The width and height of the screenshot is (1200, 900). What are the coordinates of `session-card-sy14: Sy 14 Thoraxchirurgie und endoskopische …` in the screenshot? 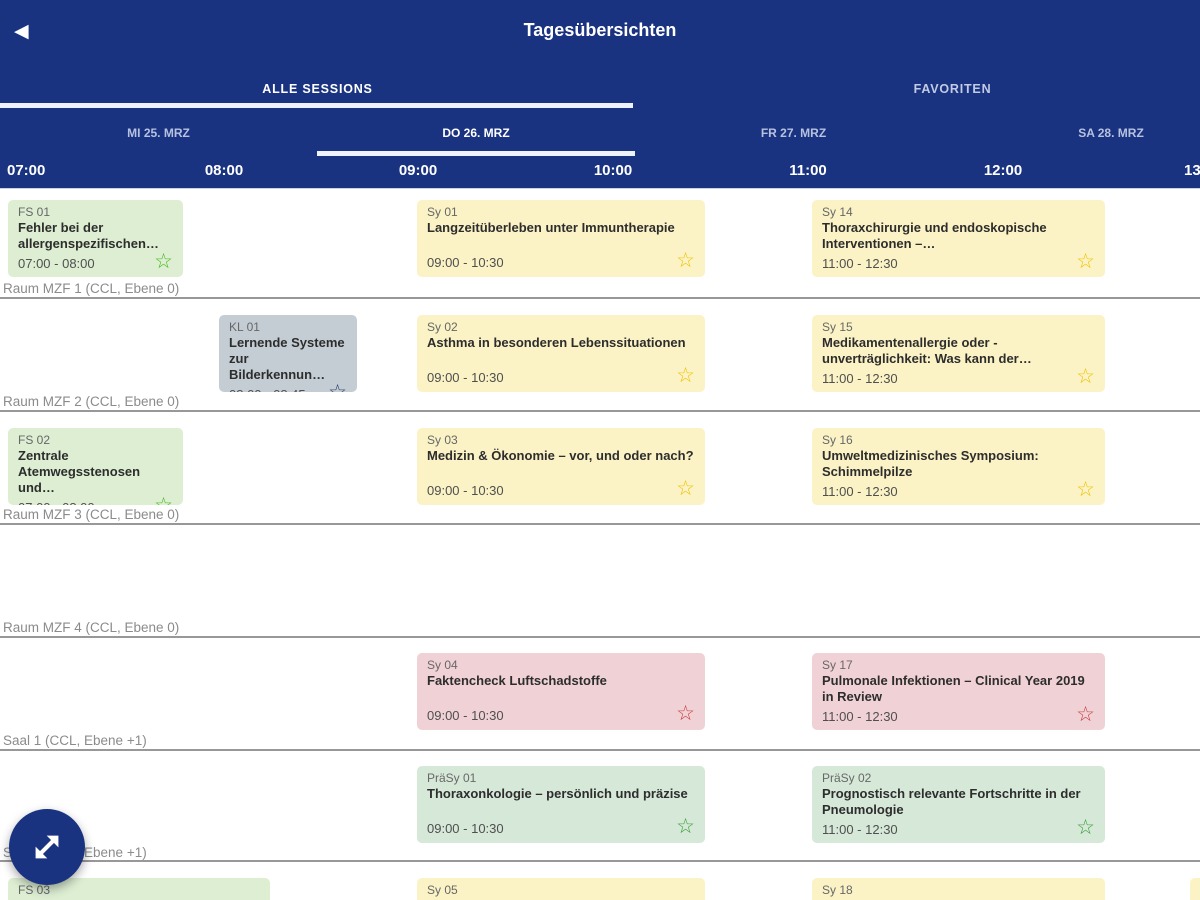 It's located at (958, 238).